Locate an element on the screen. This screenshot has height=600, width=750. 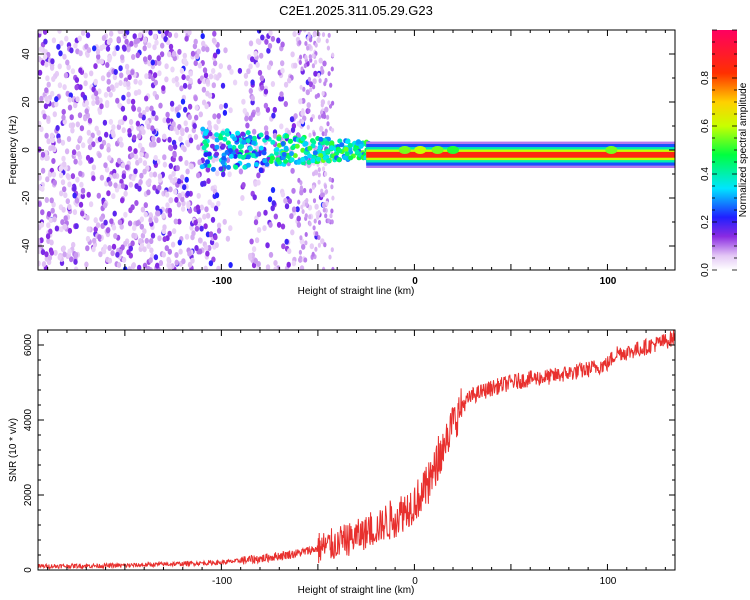
y-tick-label: 0 is located at coordinates (28, 570).